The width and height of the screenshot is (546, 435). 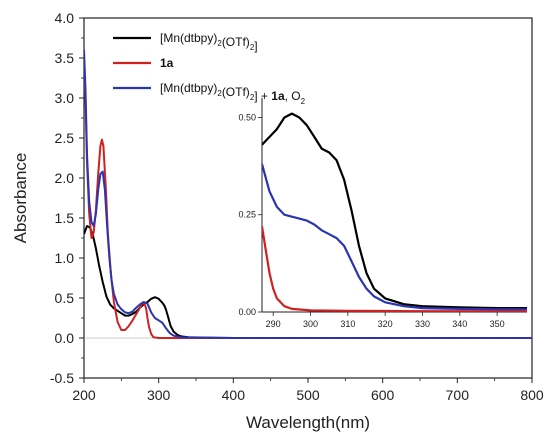 What do you see at coordinates (247, 117) in the screenshot?
I see `inset-y-tick-label: 0.50` at bounding box center [247, 117].